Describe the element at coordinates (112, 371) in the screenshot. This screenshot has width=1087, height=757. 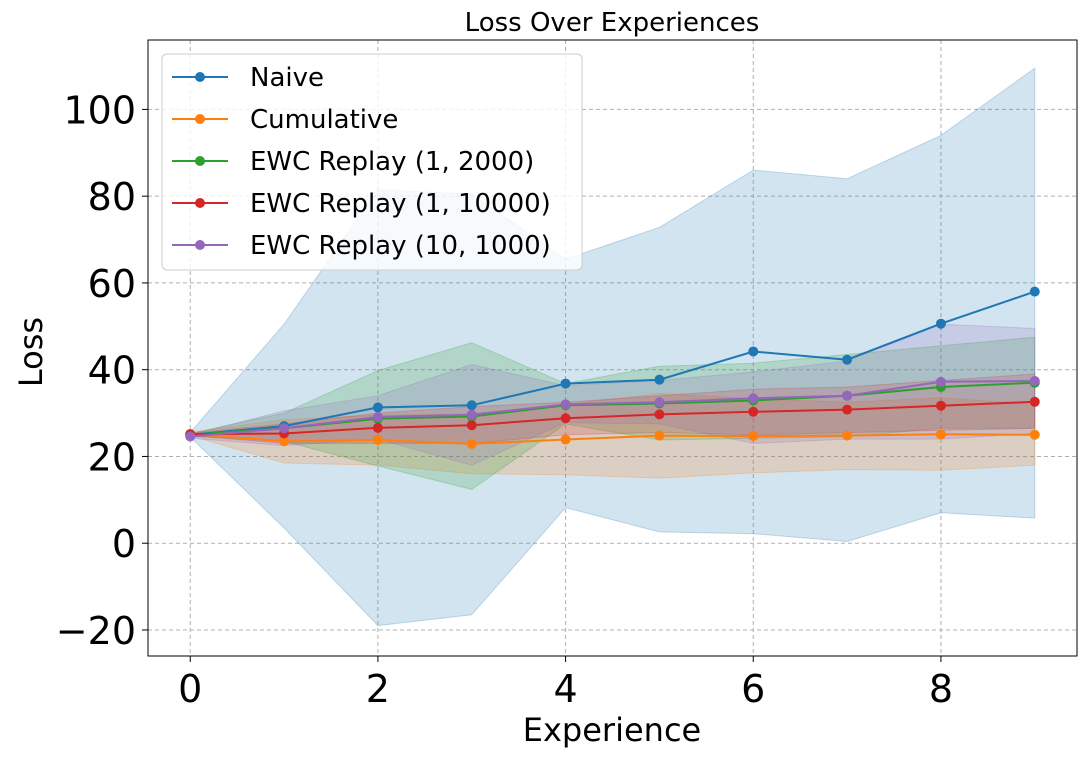
I see `y-tick-label: 40` at that location.